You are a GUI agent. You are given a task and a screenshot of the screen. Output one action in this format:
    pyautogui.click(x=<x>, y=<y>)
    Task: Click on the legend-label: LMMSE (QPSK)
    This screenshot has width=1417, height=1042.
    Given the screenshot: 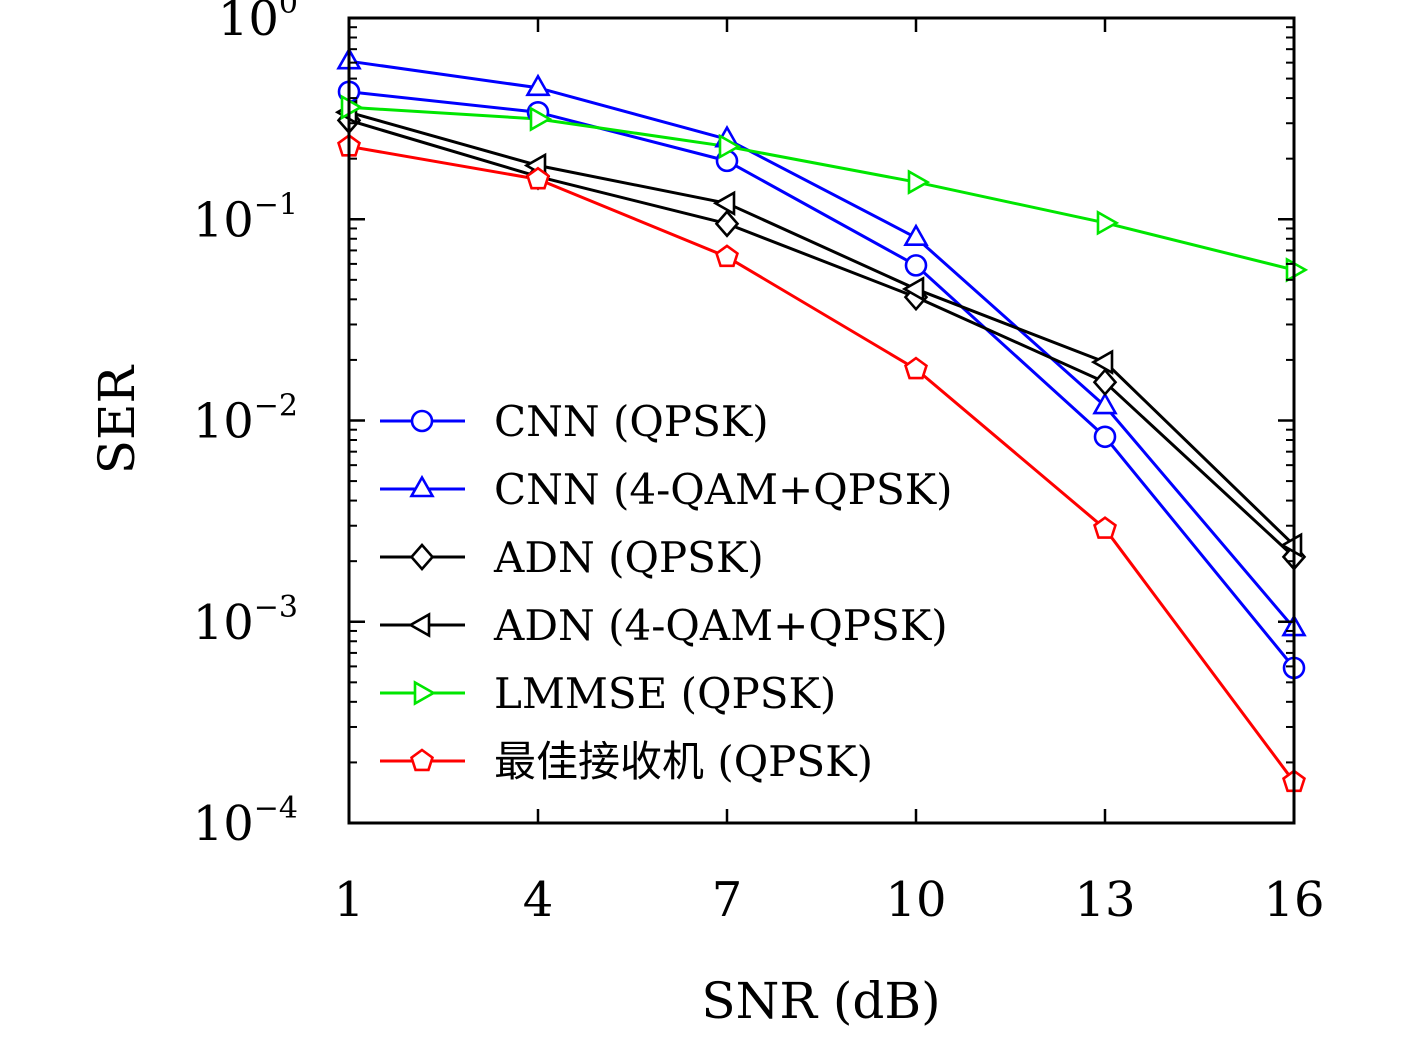 What is the action you would take?
    pyautogui.click(x=665, y=693)
    